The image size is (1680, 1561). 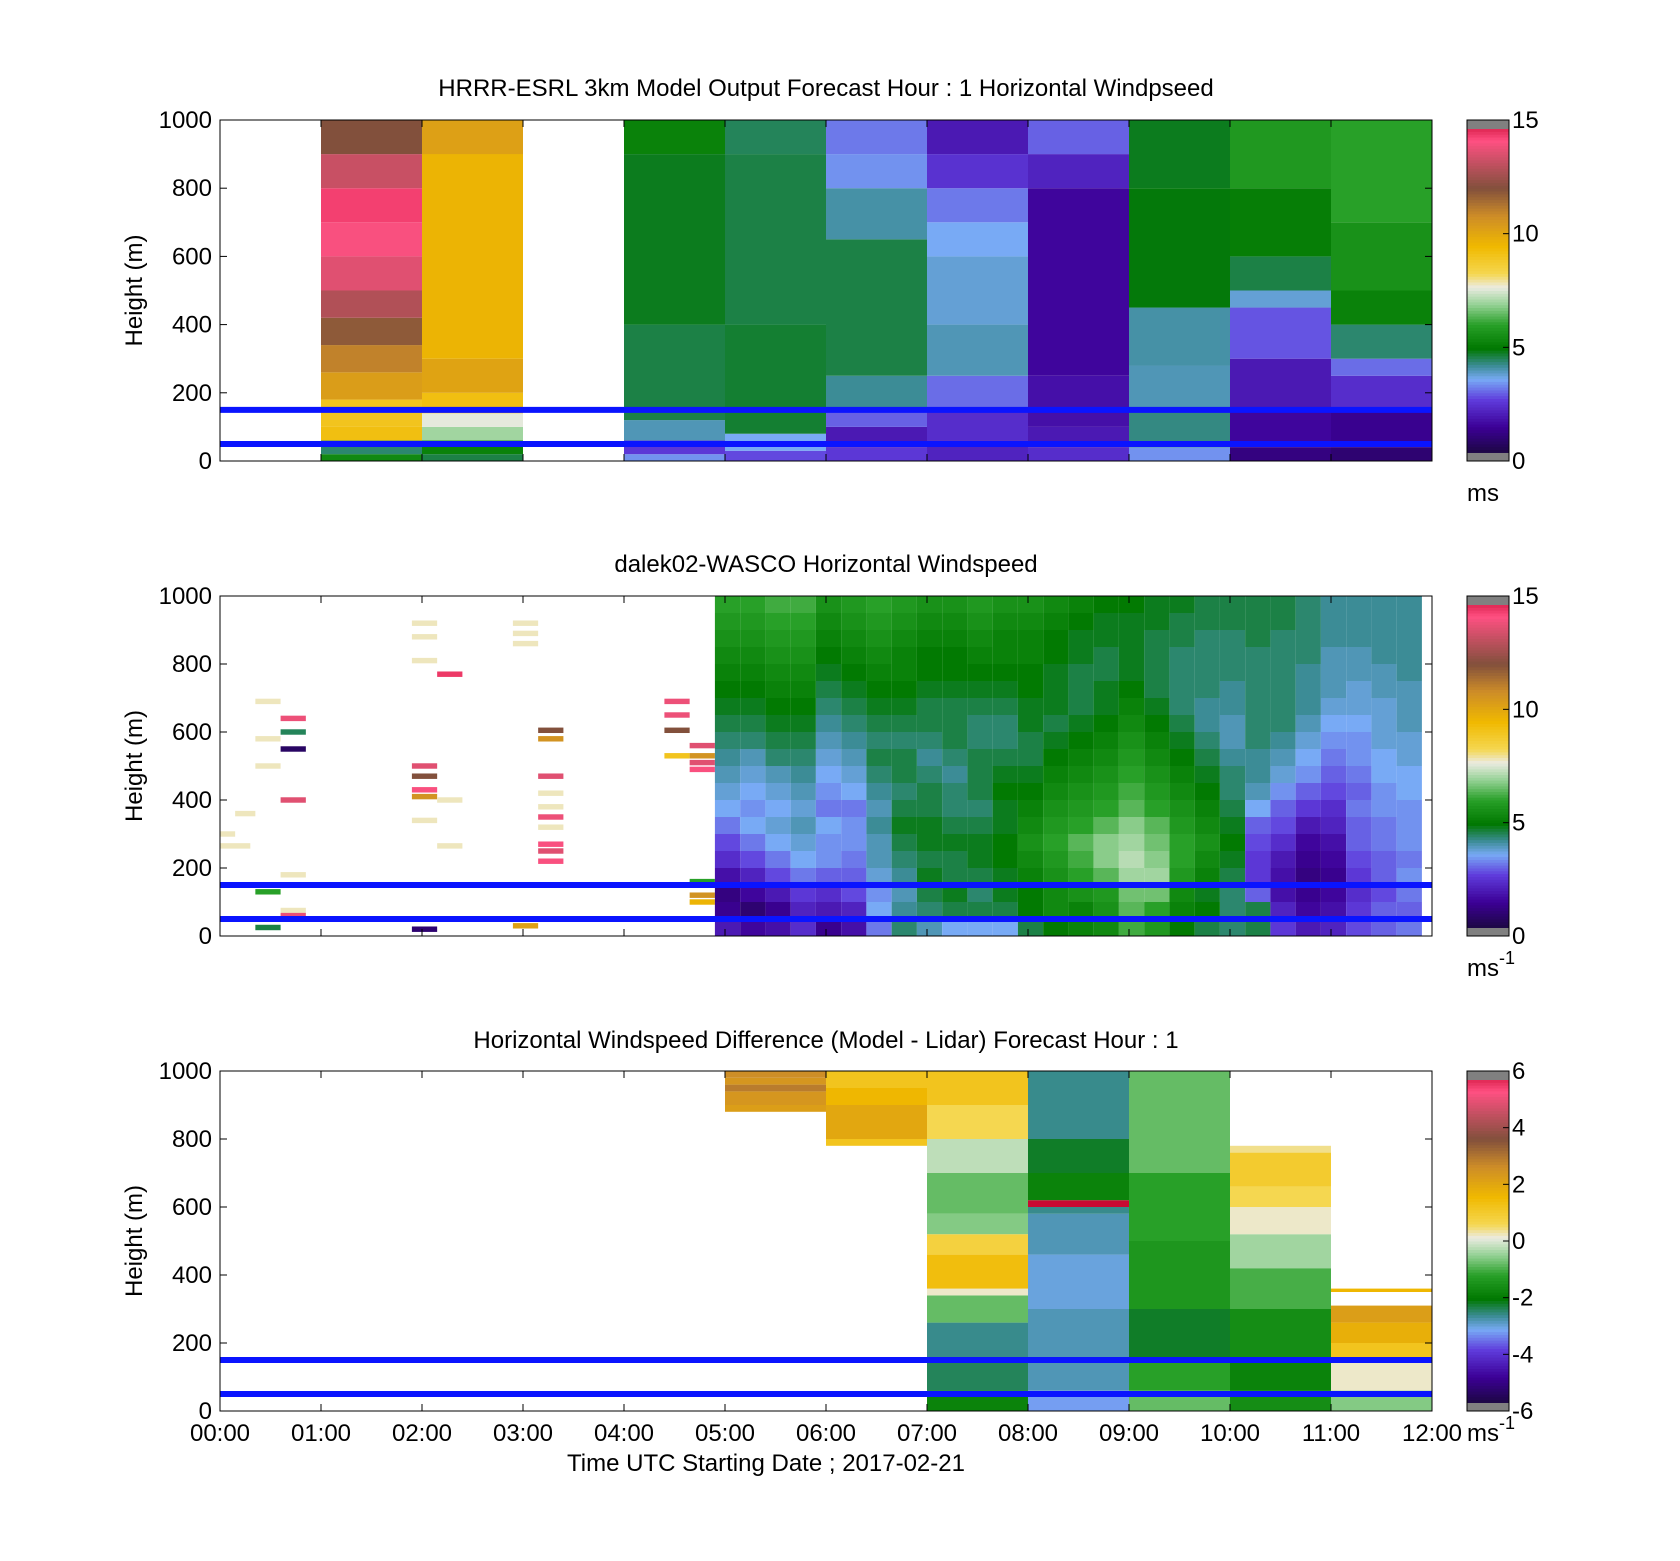 I want to click on x-tick-label: 03:00, so click(x=523, y=1433).